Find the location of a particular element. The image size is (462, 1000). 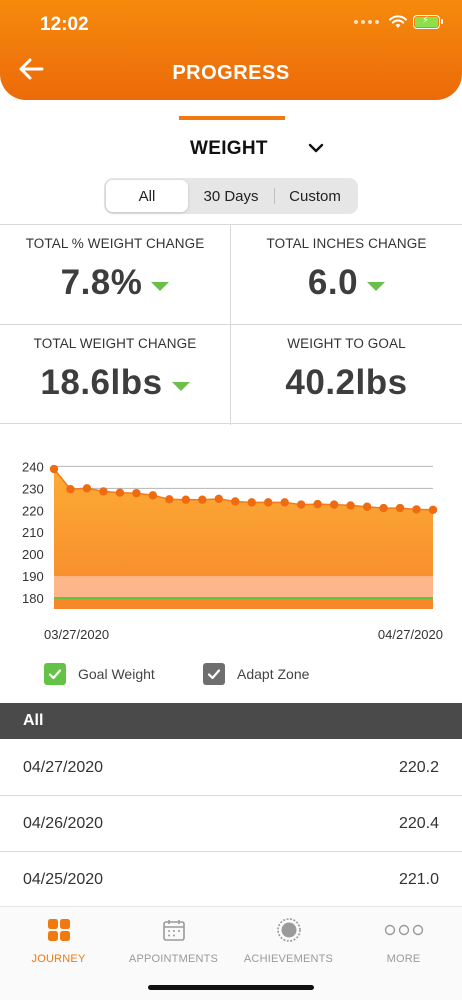

tab-label: ACHIEVEMENTS is located at coordinates (288, 959).